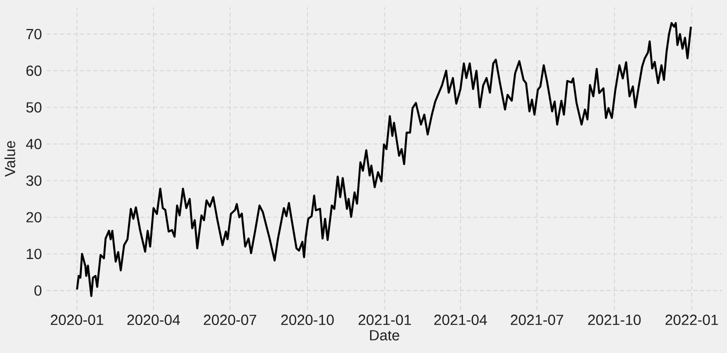 This screenshot has width=727, height=353. I want to click on y-axis-title: Value, so click(10, 159).